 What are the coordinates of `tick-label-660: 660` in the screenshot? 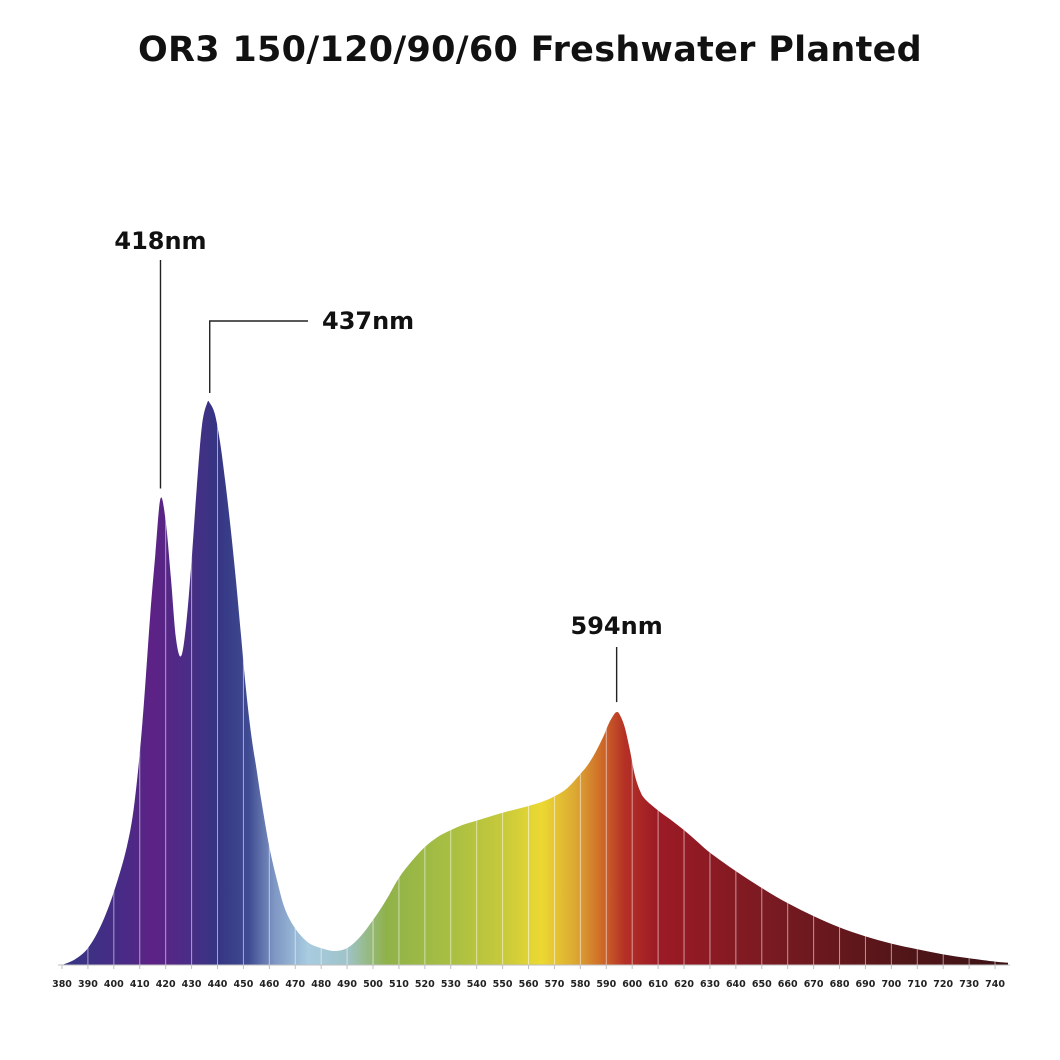 It's located at (788, 984).